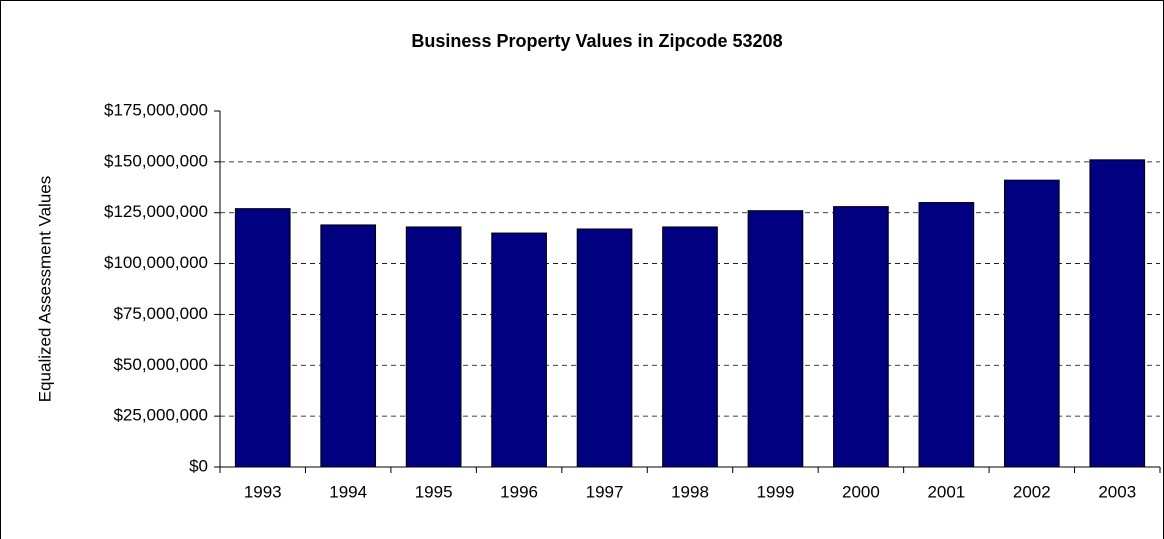 Image resolution: width=1164 pixels, height=539 pixels. I want to click on x-tick-label: 1994, so click(348, 491).